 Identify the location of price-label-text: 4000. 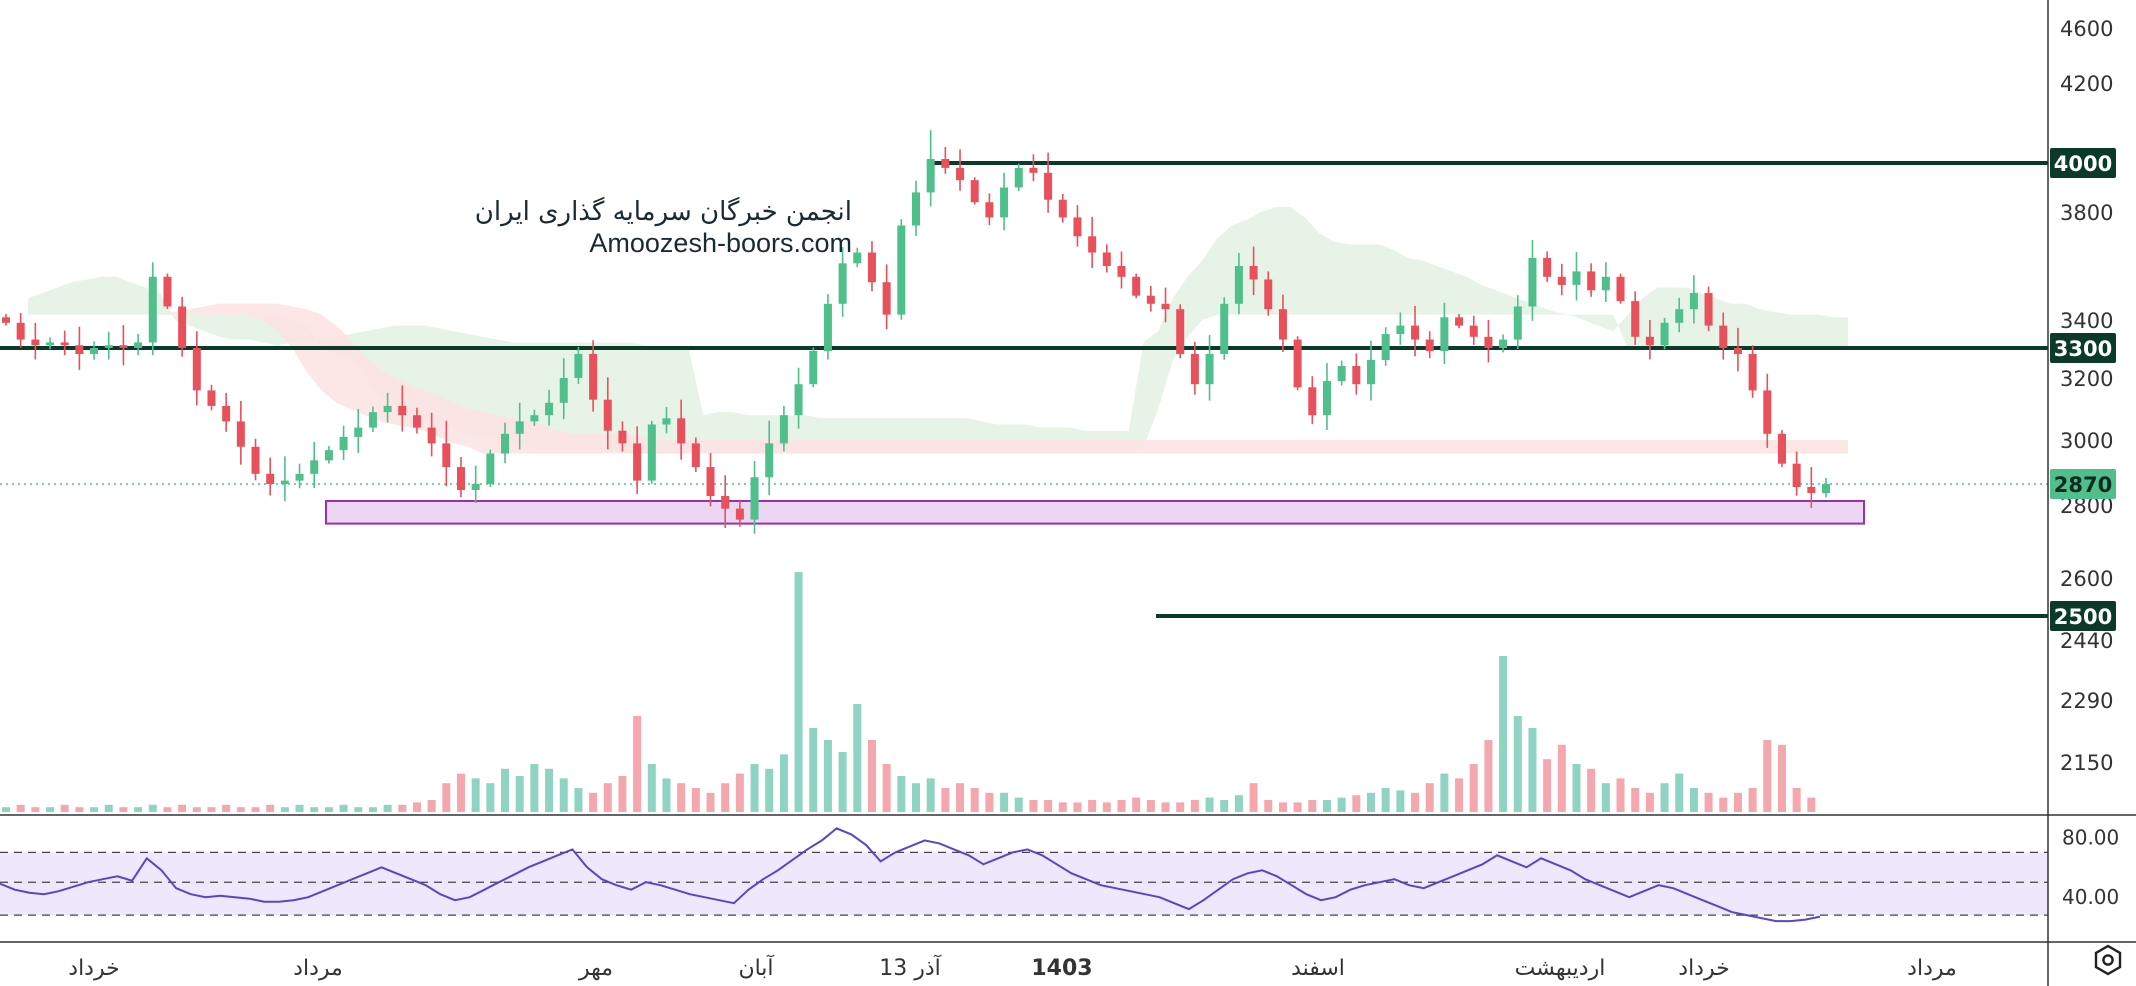
(2083, 164).